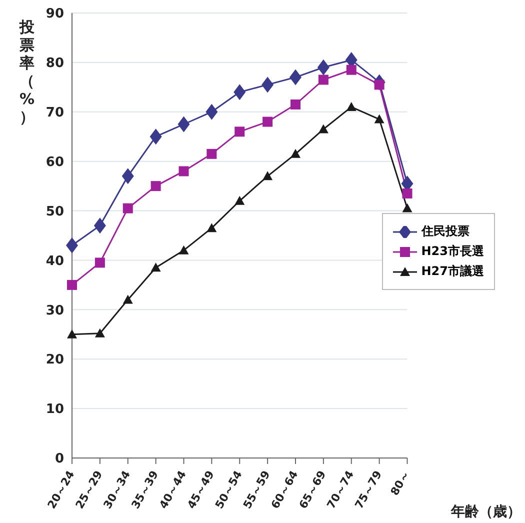  What do you see at coordinates (55, 310) in the screenshot?
I see `y-tick-label: 30` at bounding box center [55, 310].